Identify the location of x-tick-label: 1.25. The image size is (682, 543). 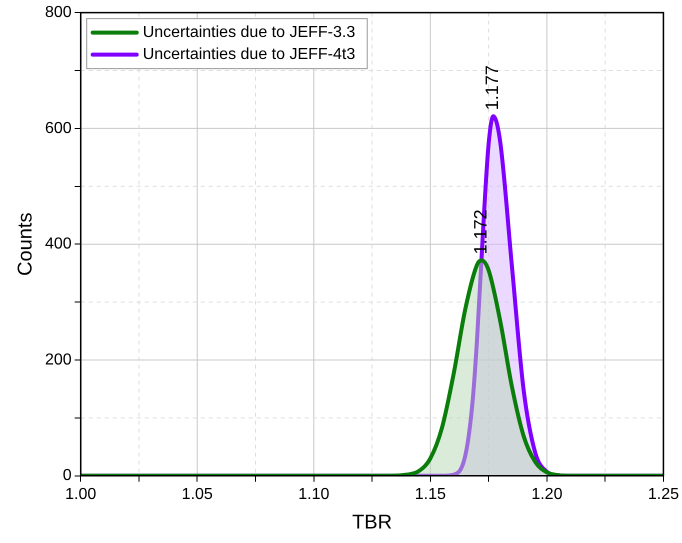
(664, 494).